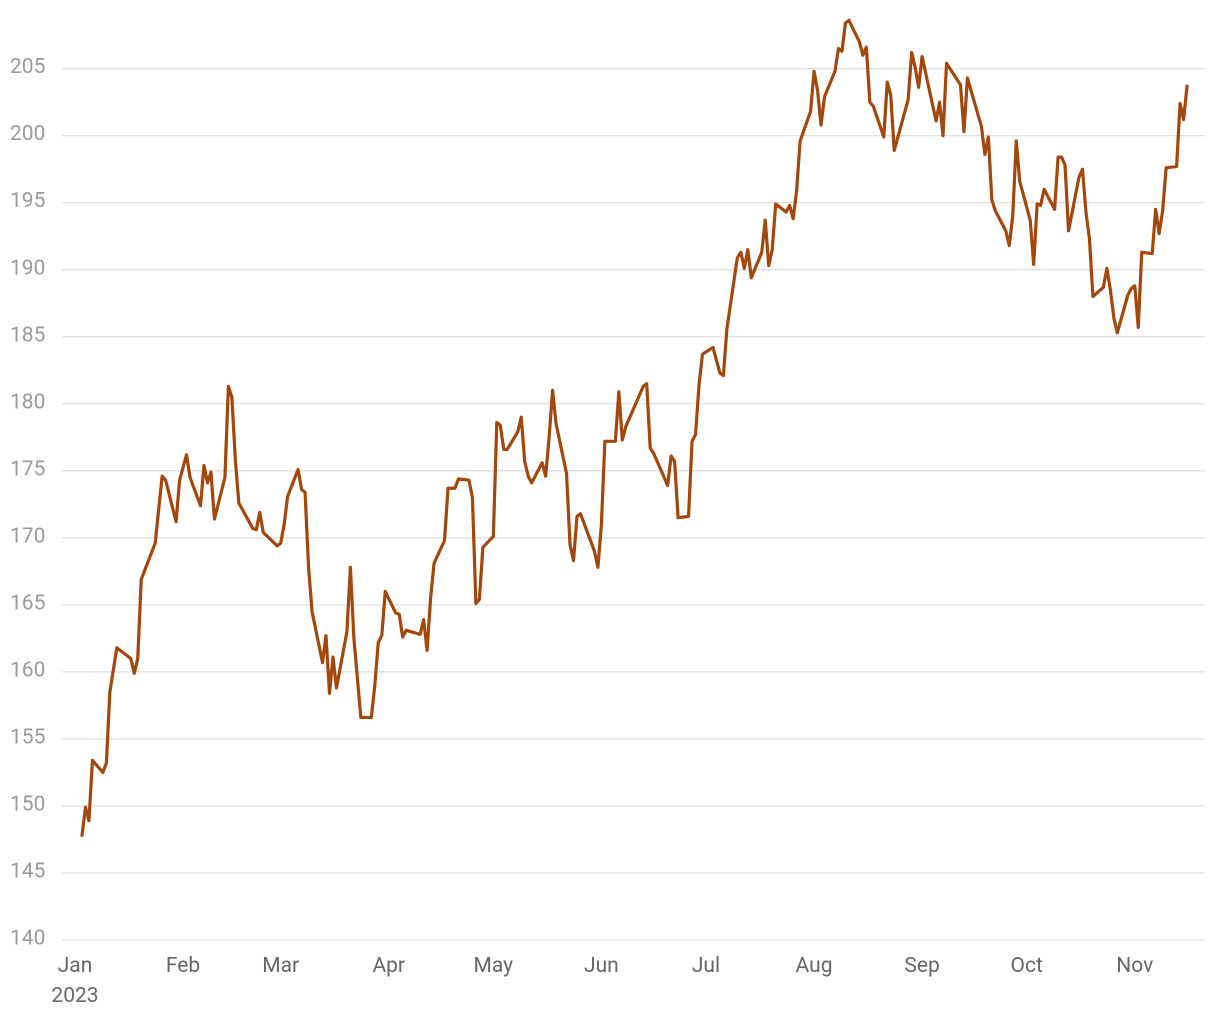 Image resolution: width=1220 pixels, height=1020 pixels. I want to click on y-tick-label: 145, so click(27, 872).